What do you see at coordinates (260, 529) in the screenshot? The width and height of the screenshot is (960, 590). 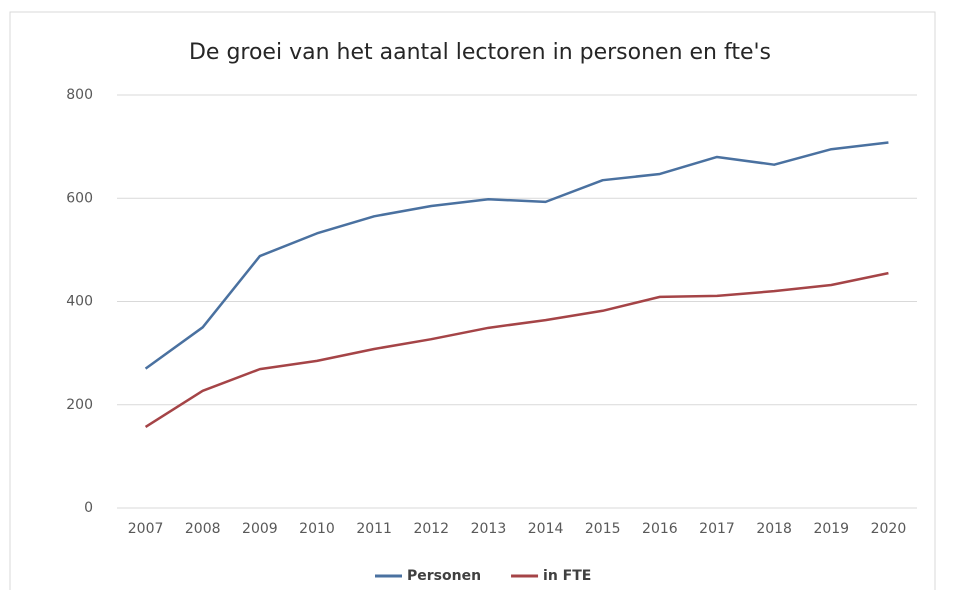 I see `x-tick-label: 2009` at bounding box center [260, 529].